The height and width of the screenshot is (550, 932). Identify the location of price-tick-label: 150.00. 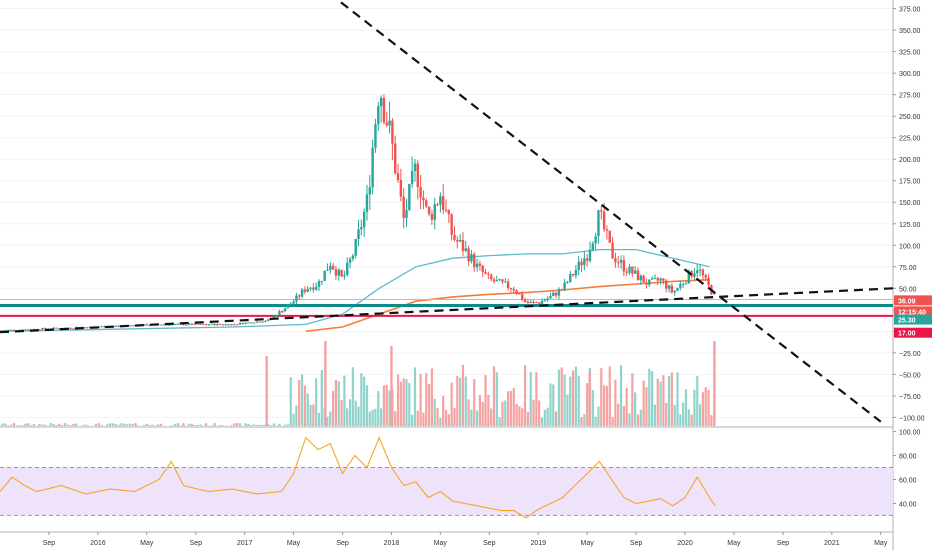
(910, 203).